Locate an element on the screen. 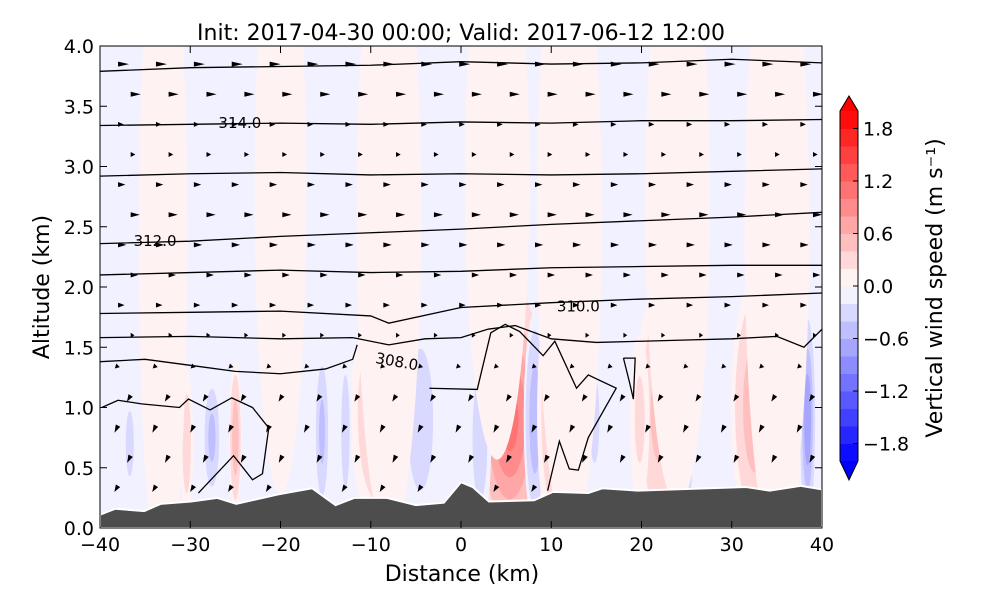 The image size is (1000, 600). x-axis-label: Distance (km) is located at coordinates (462, 574).